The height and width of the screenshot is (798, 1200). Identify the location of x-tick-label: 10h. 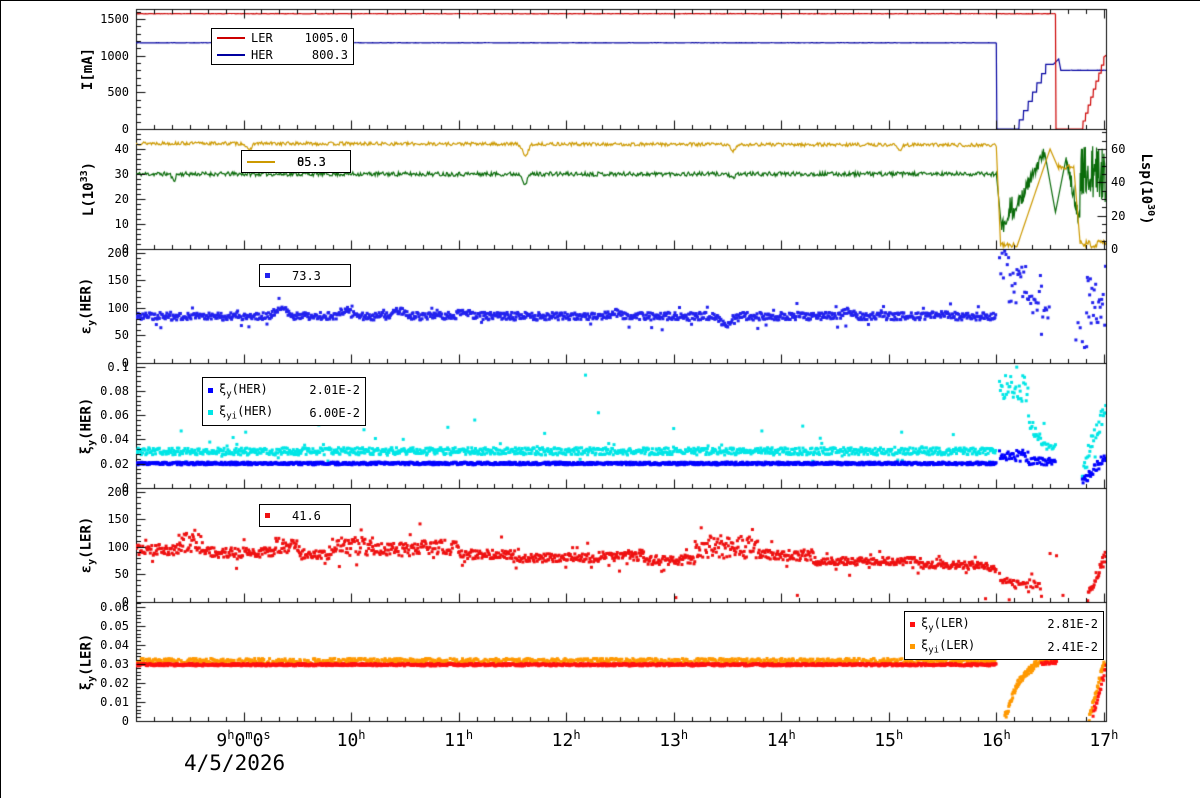
(351, 739).